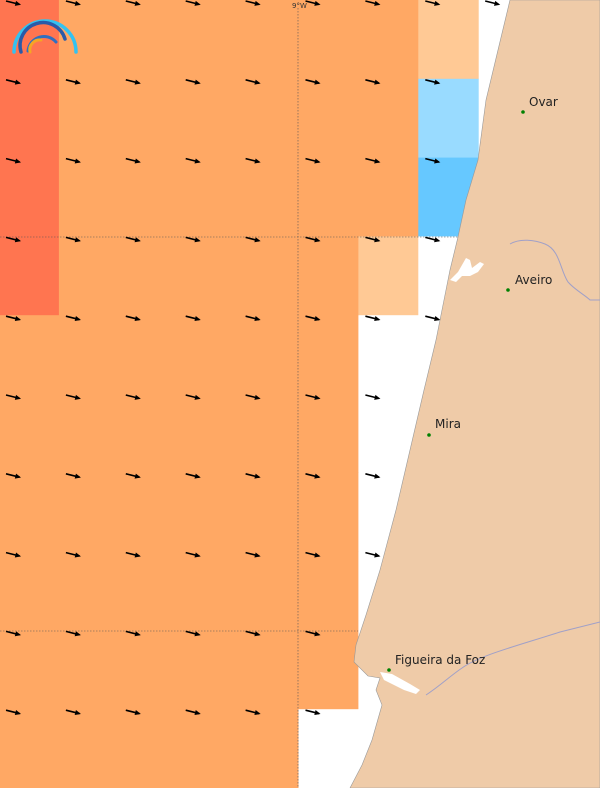 Image resolution: width=600 pixels, height=788 pixels. What do you see at coordinates (512, 658) in the screenshot?
I see `river-mondego` at bounding box center [512, 658].